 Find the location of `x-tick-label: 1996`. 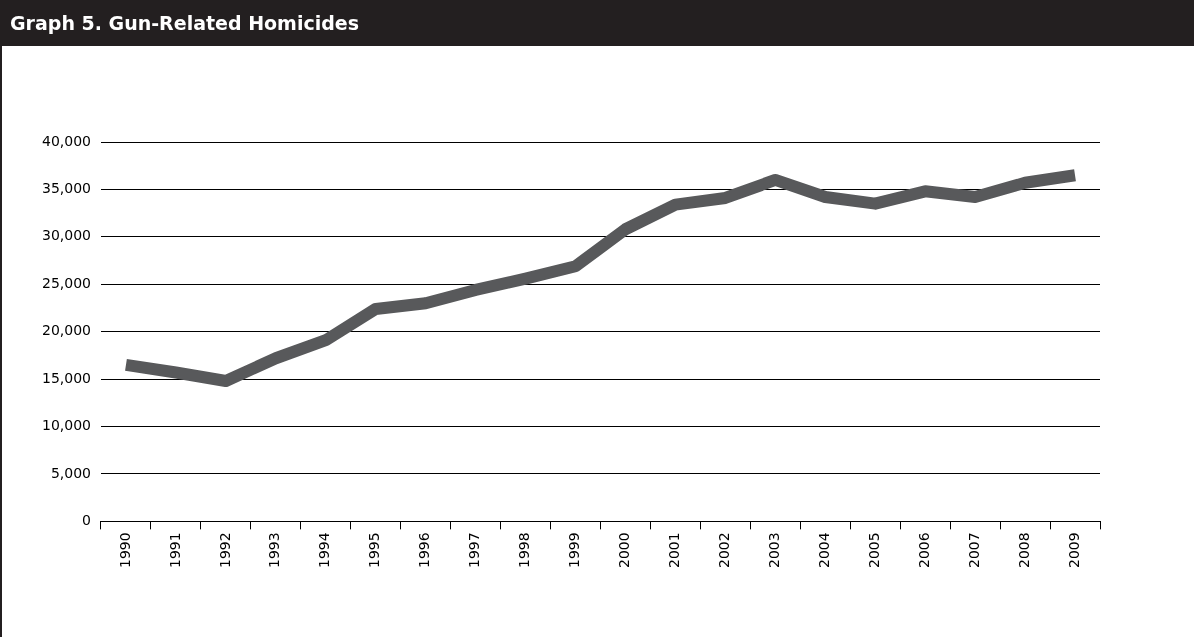

x-tick-label: 1996 is located at coordinates (424, 550).